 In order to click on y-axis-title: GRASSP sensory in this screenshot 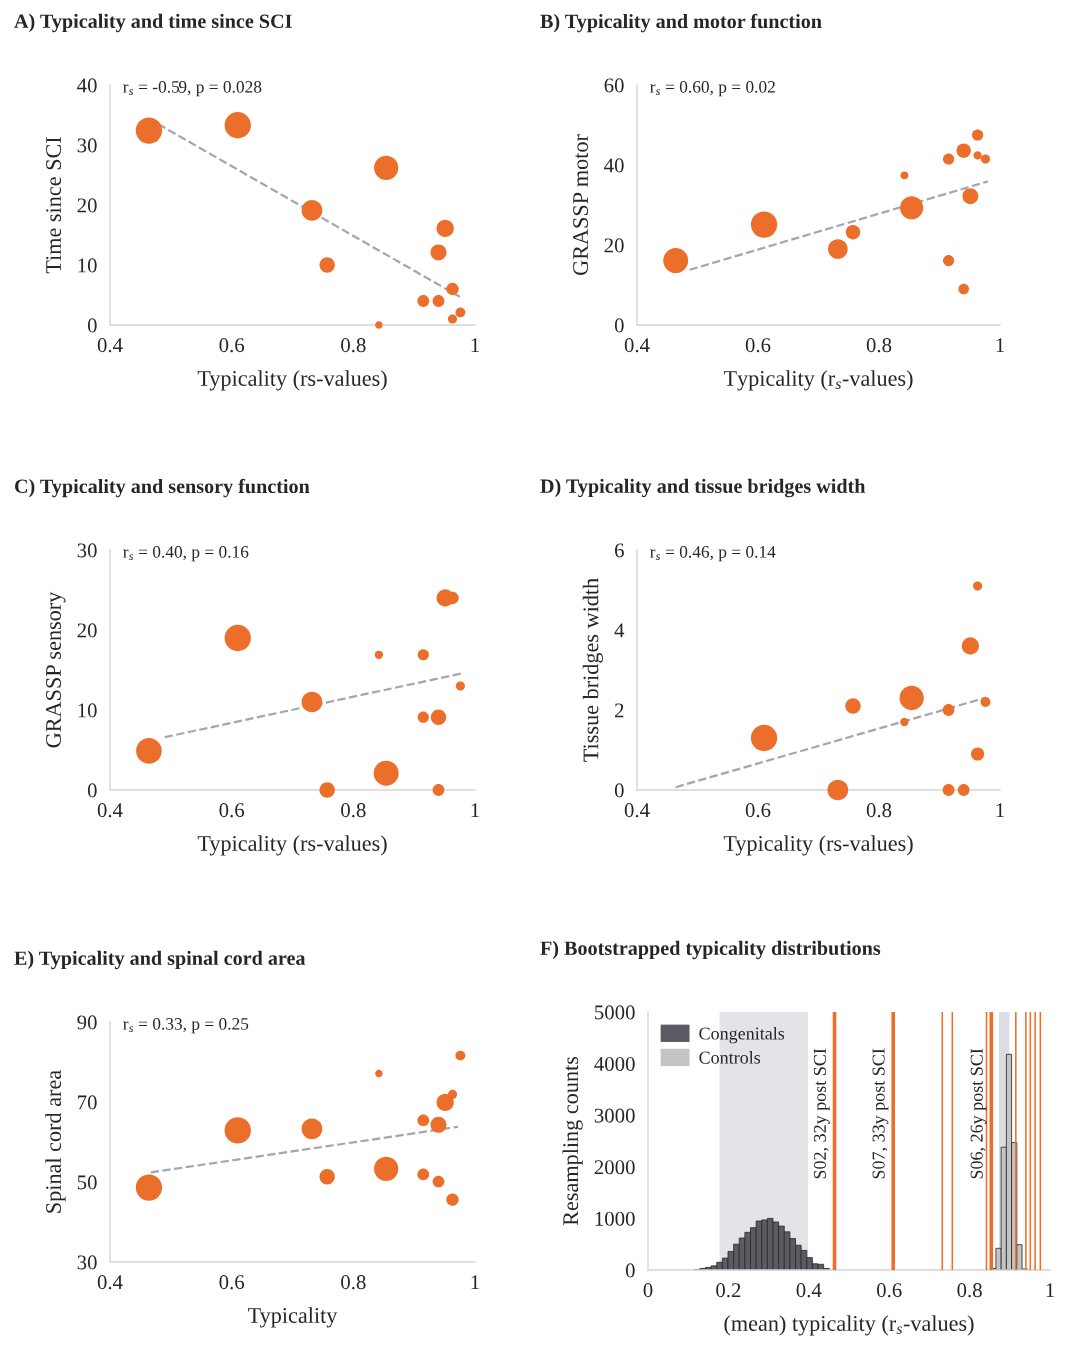, I will do `click(56, 669)`.